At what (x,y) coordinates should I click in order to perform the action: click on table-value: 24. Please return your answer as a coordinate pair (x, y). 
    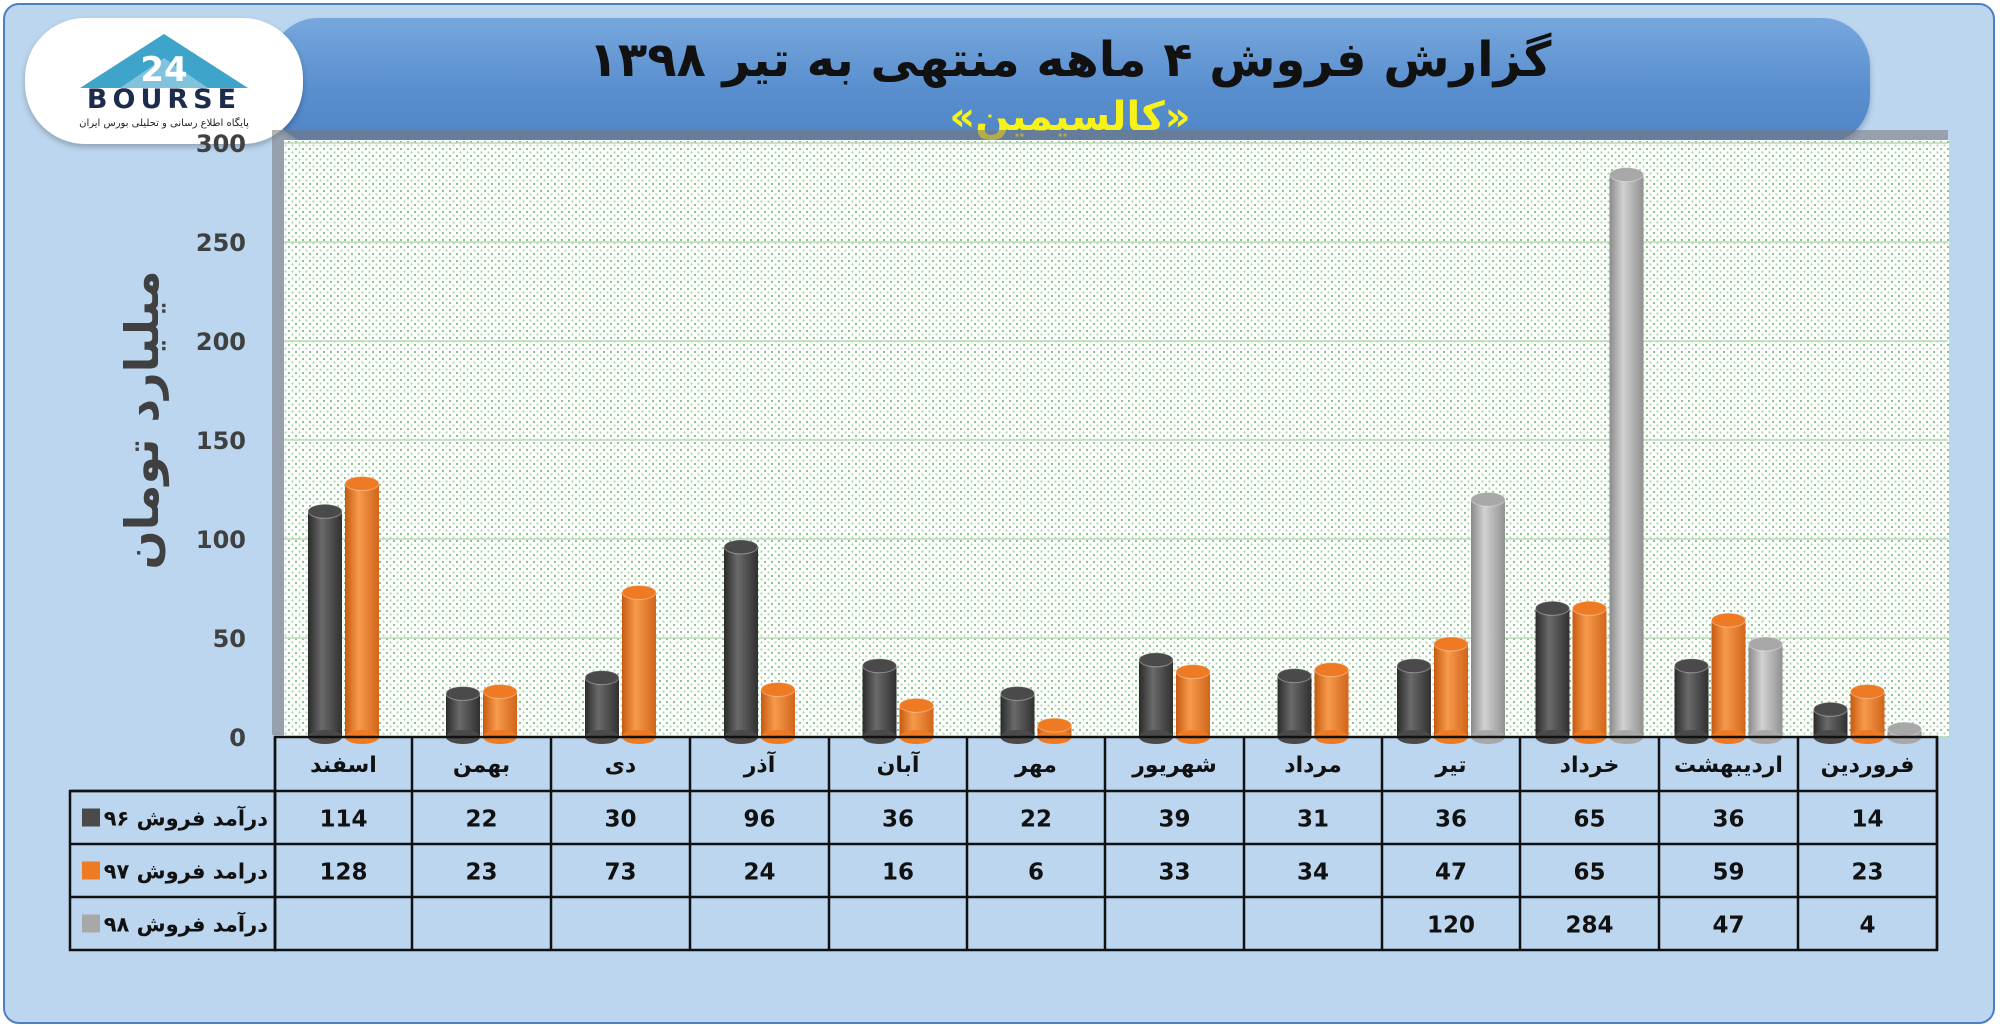
    Looking at the image, I should click on (759, 873).